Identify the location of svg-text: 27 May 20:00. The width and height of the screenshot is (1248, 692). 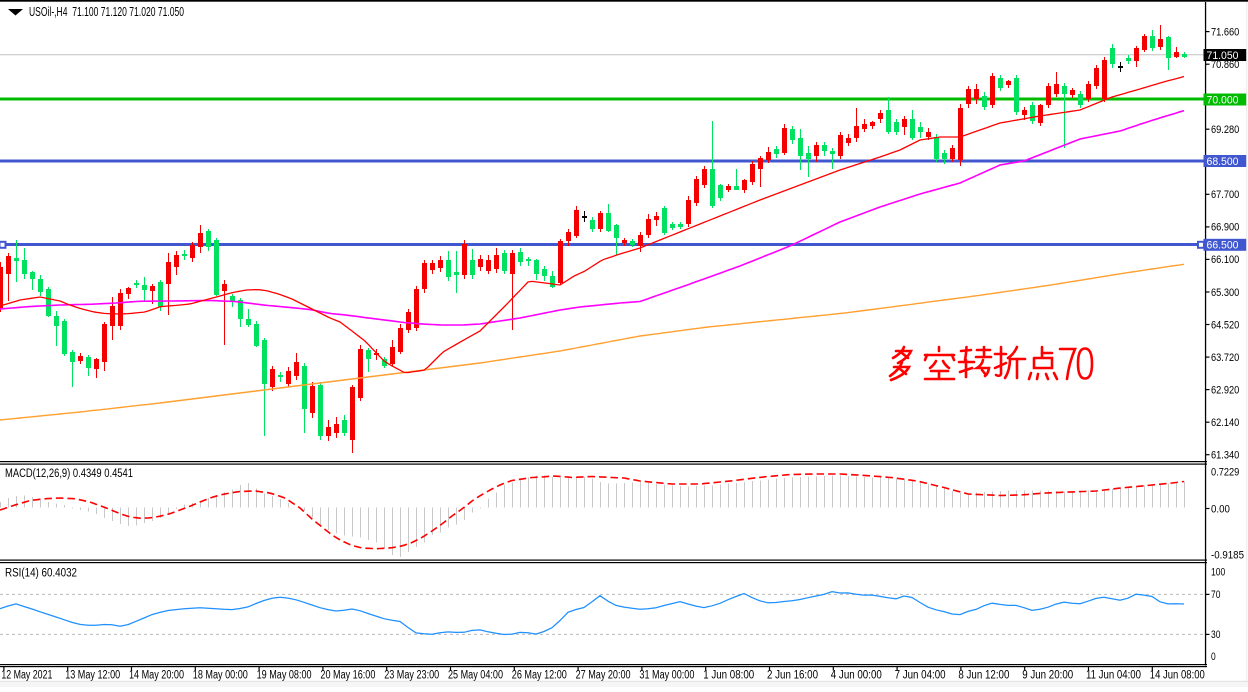
(603, 676).